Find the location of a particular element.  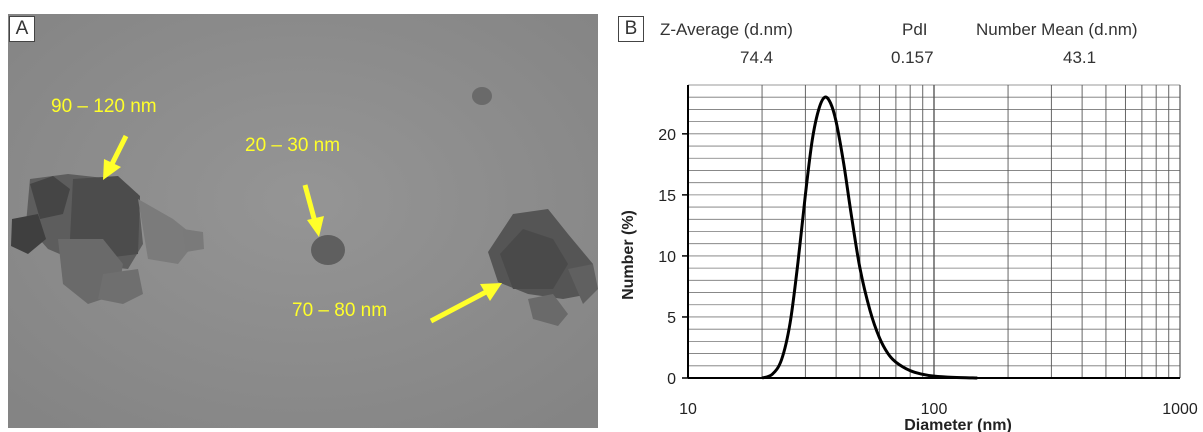

x-tick-label: 10 is located at coordinates (688, 409).